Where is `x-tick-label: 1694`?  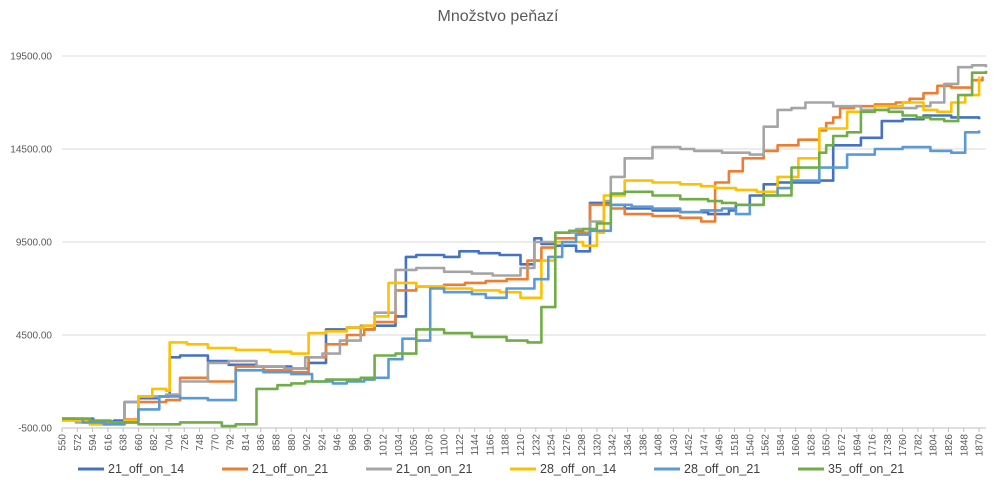
x-tick-label: 1694 is located at coordinates (857, 445).